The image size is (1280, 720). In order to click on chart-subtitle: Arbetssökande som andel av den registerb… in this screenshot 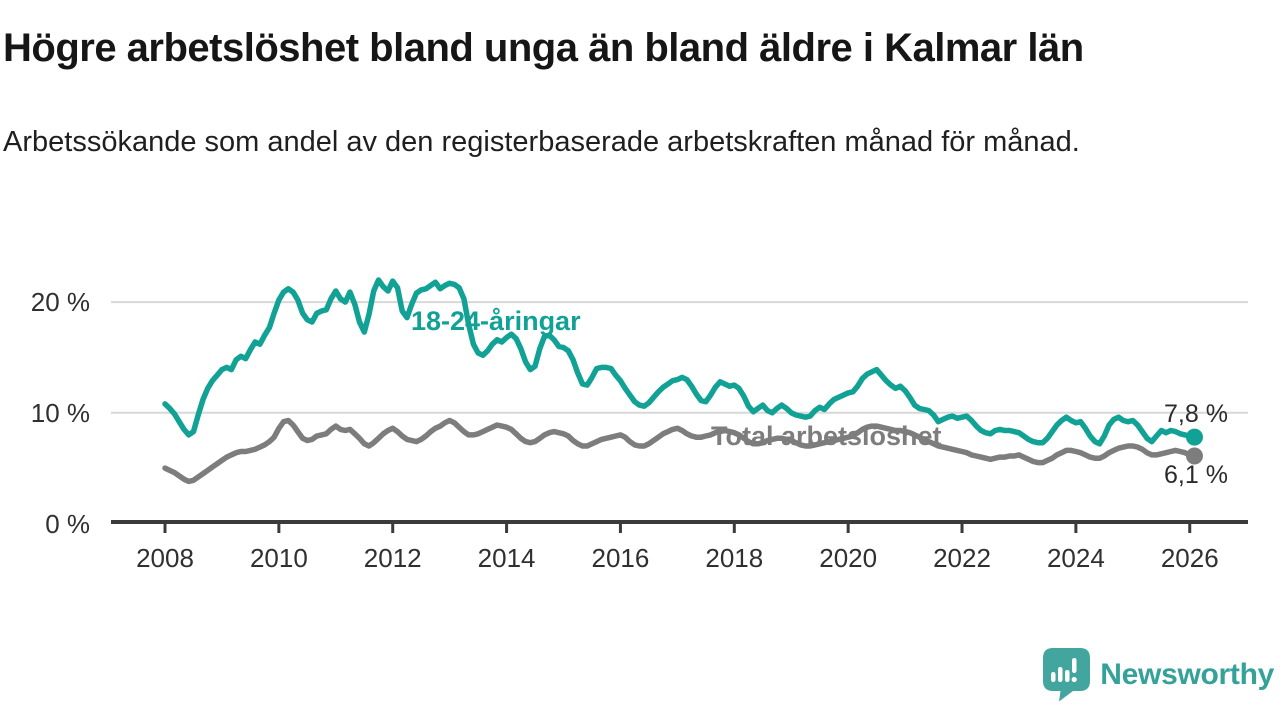, I will do `click(541, 142)`.